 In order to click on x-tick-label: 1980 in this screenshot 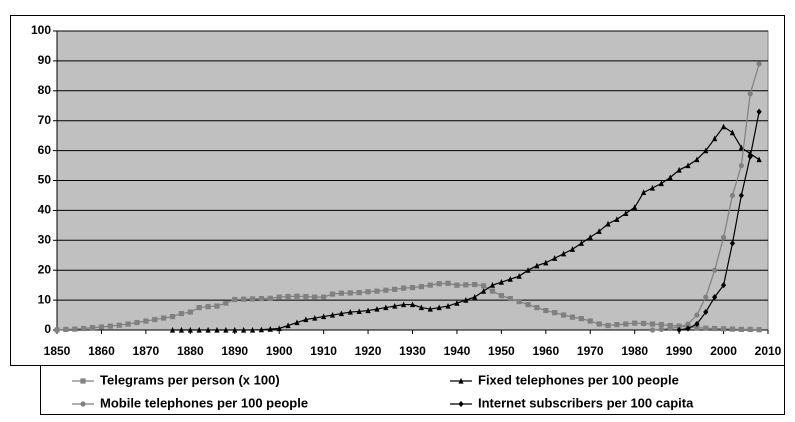, I will do `click(634, 351)`.